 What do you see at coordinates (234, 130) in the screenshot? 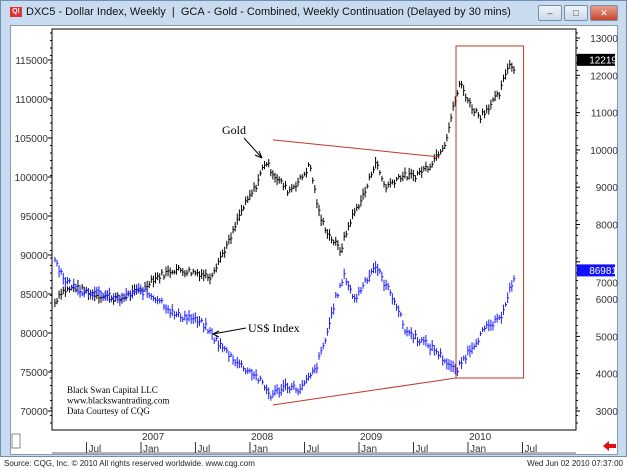
I see `gold-annotation: Gold` at bounding box center [234, 130].